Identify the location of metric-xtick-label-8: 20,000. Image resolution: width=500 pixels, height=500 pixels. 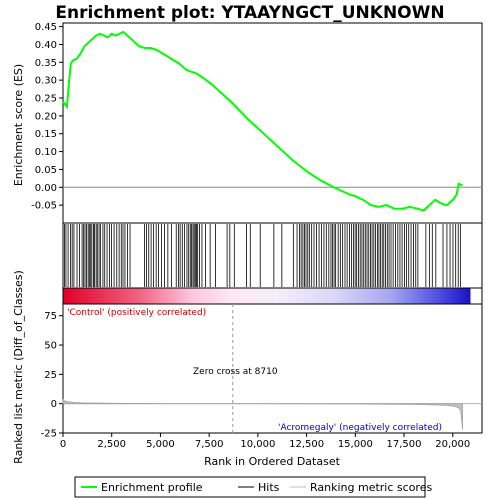
(452, 444).